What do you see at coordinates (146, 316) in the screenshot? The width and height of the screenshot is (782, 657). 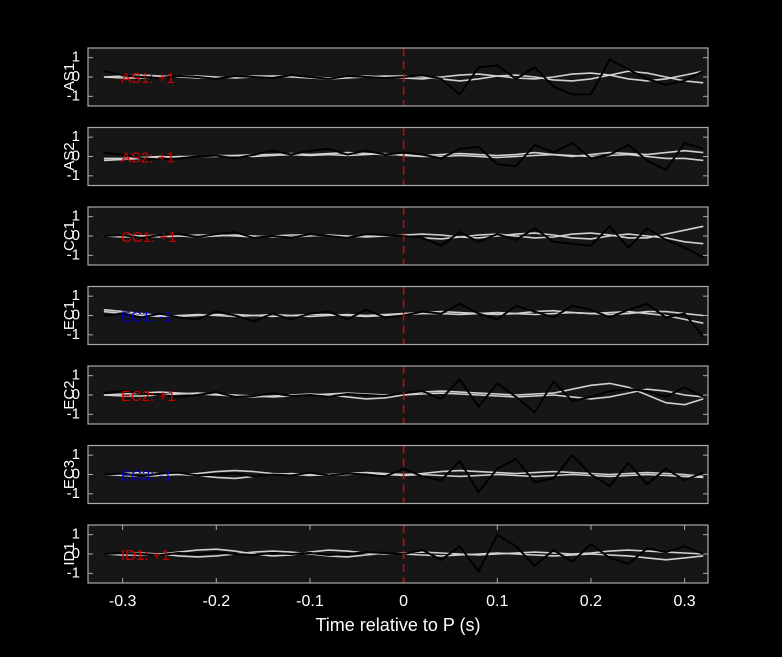 I see `annotation: EC1: -1` at bounding box center [146, 316].